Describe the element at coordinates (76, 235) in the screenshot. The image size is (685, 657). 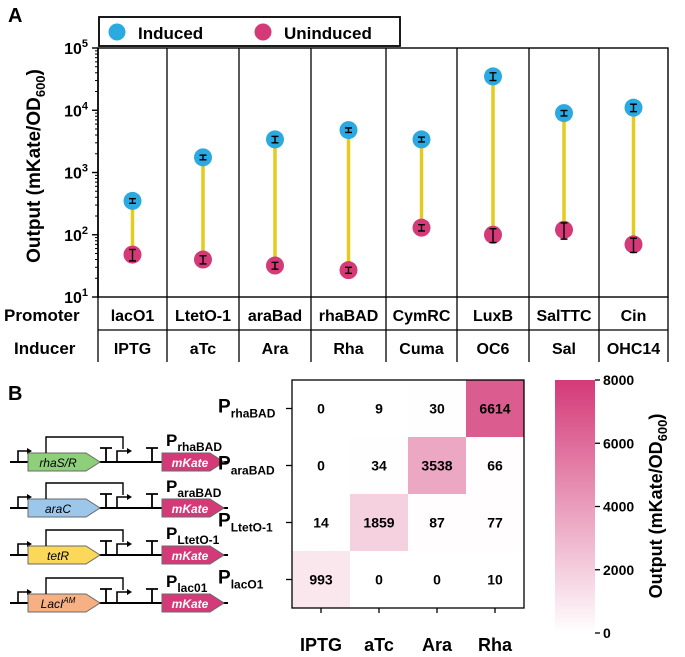
I see `y-tick-label: 10²` at that location.